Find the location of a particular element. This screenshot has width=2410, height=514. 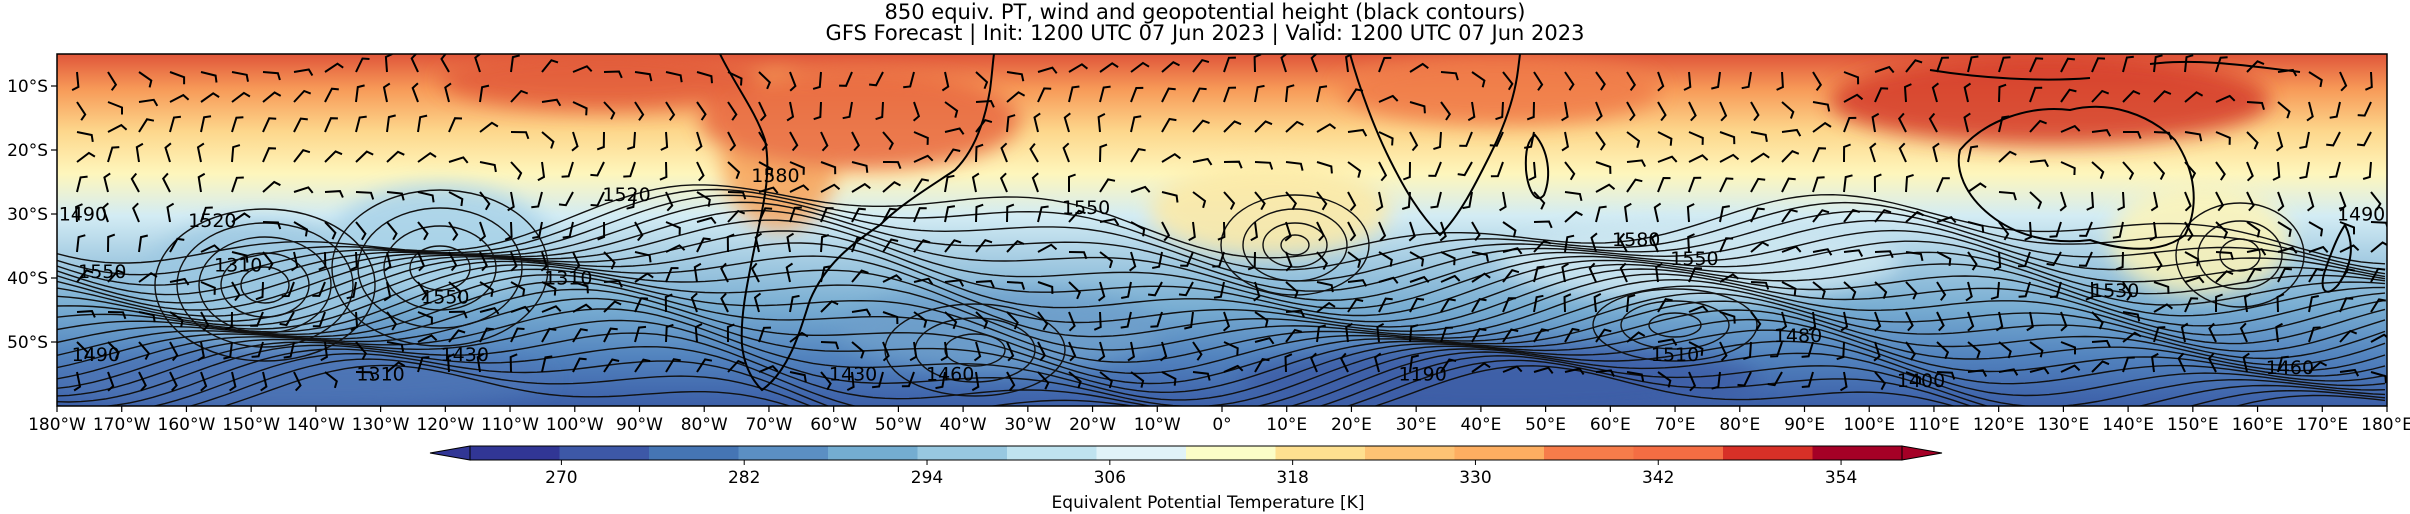

lon-tick-label: 90°W is located at coordinates (639, 425).